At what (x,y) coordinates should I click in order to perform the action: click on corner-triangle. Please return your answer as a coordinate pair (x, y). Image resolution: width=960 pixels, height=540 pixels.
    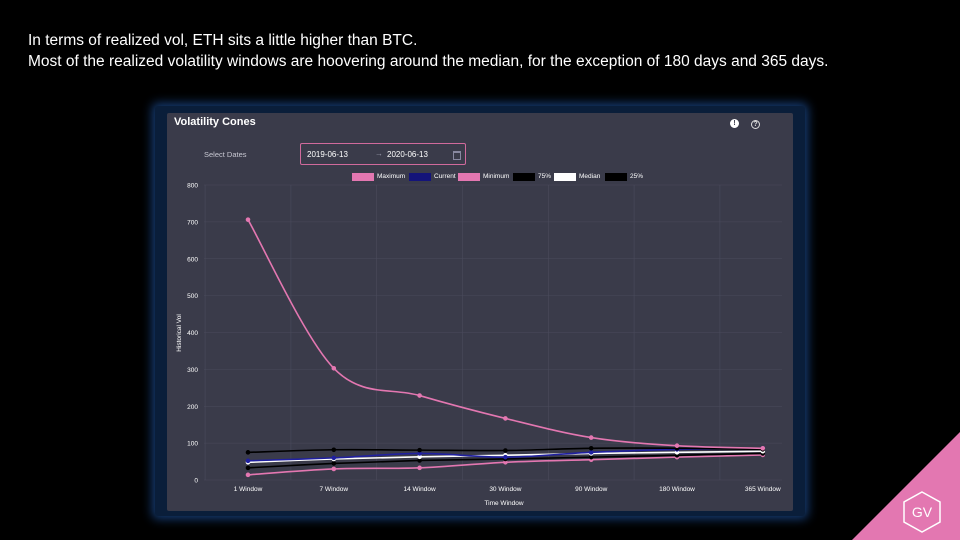
    Looking at the image, I should click on (906, 486).